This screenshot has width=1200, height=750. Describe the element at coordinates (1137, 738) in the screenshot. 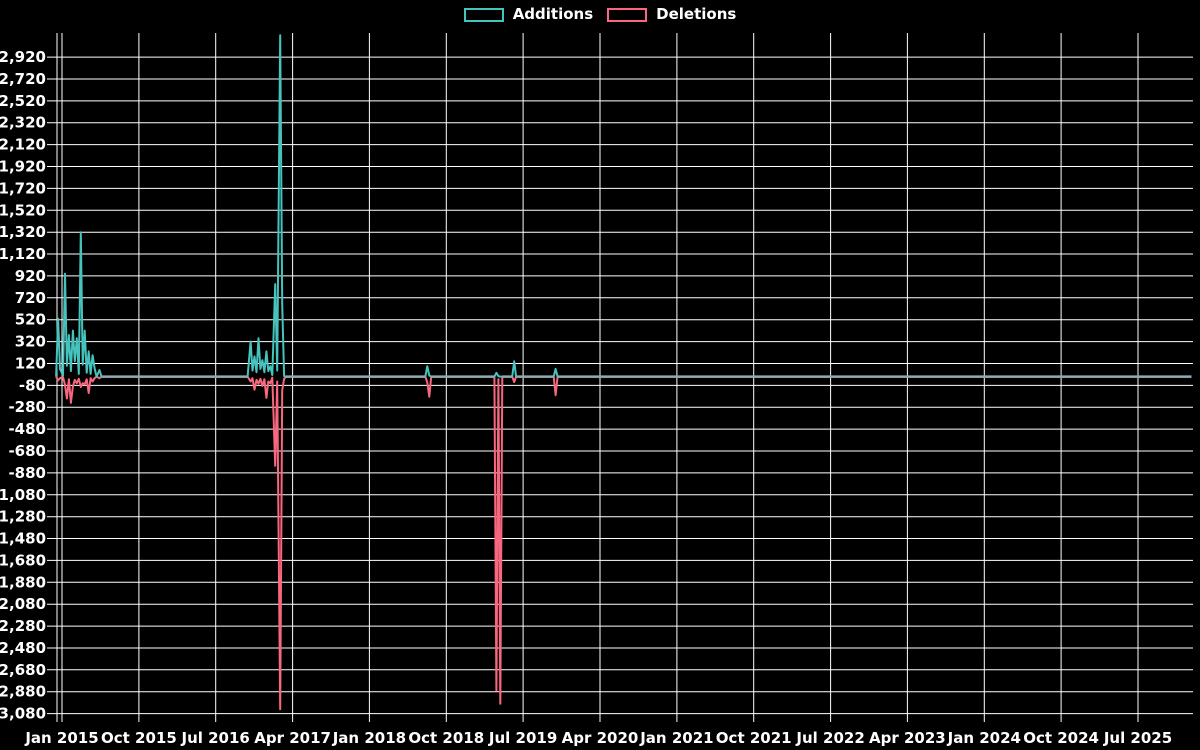

I see `x-axis-tick-label: Jul 2025` at that location.